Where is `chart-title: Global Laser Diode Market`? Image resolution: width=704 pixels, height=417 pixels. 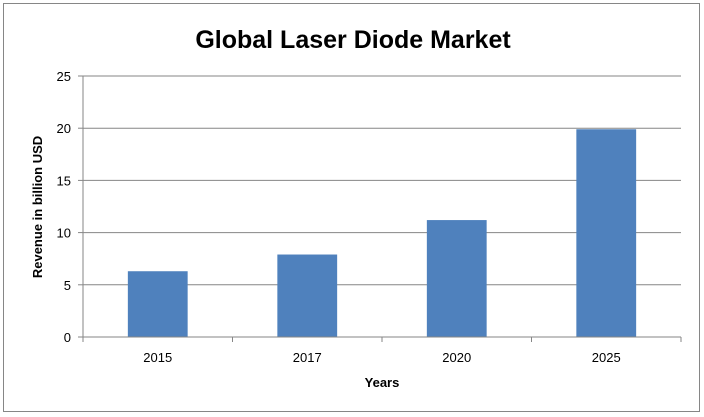 chart-title: Global Laser Diode Market is located at coordinates (353, 40).